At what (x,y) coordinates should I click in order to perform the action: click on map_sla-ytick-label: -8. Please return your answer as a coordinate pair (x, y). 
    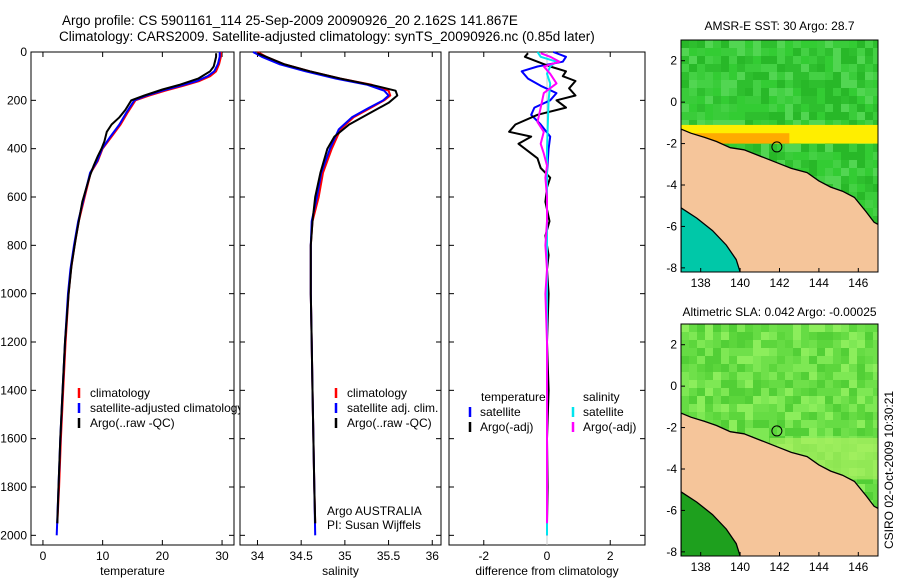
    Looking at the image, I should click on (671, 552).